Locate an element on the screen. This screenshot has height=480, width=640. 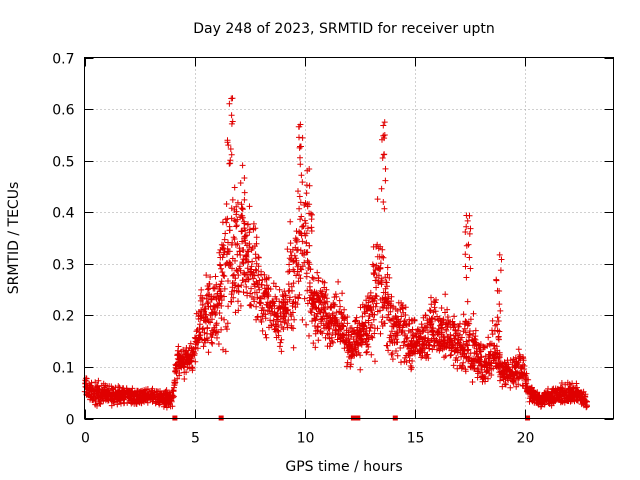
y-tick-label: 0.5 is located at coordinates (63, 163).